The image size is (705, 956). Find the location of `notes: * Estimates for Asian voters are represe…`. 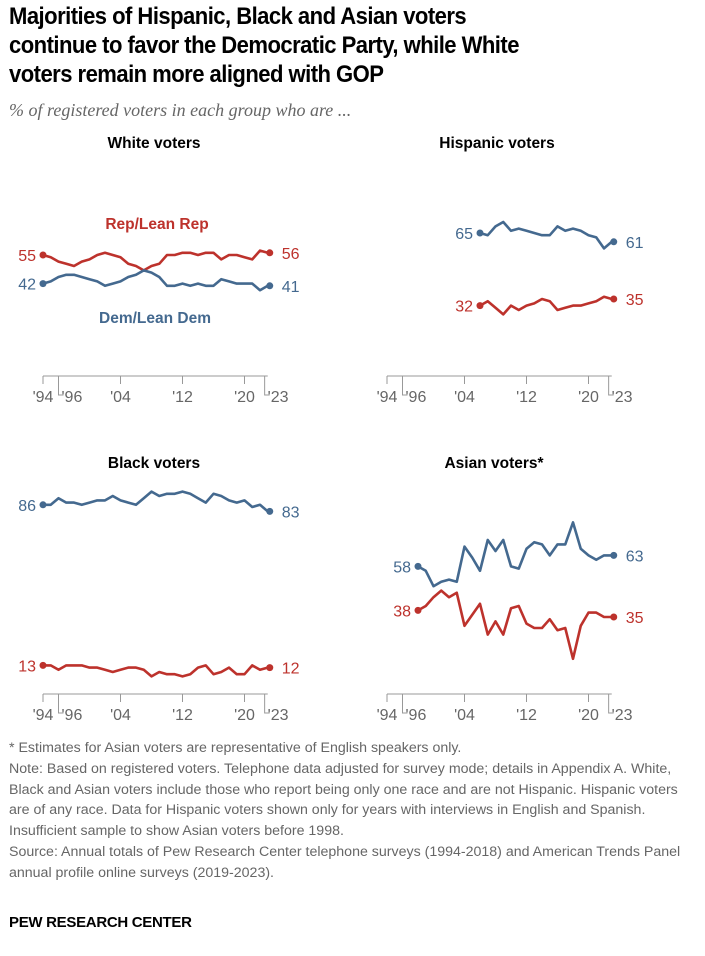

notes: * Estimates for Asian voters are represe… is located at coordinates (354, 811).